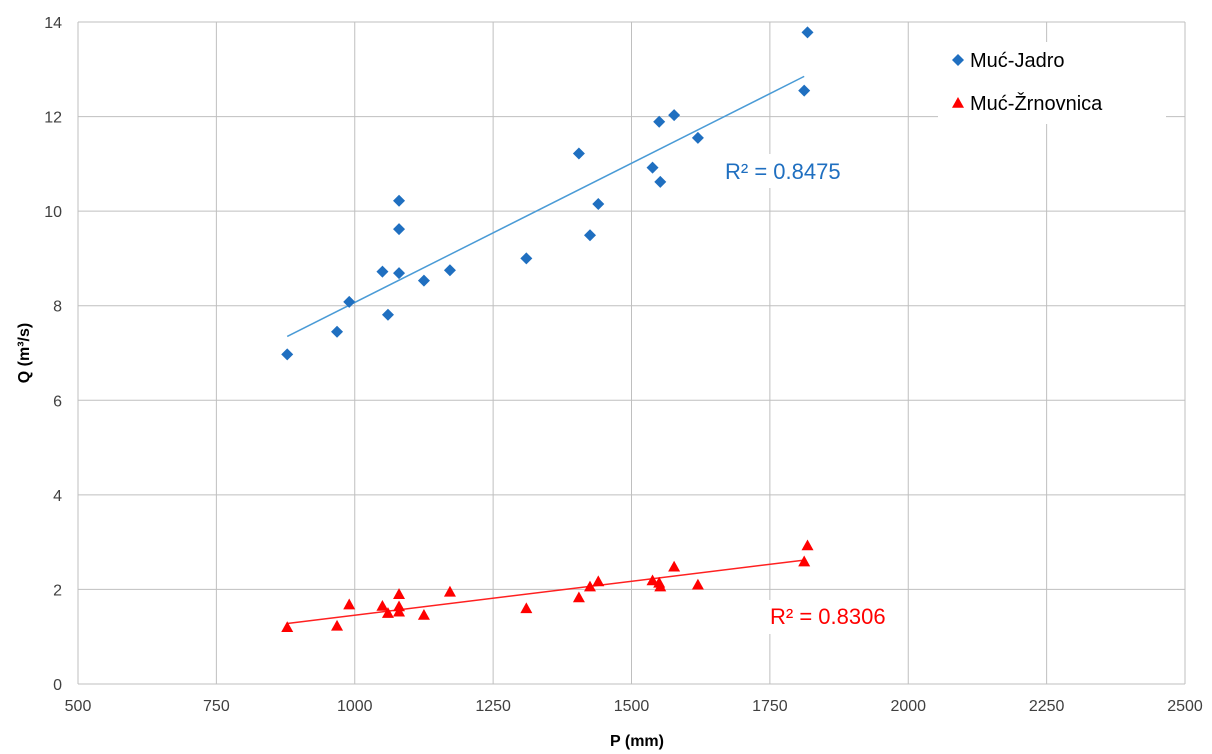  What do you see at coordinates (1017, 61) in the screenshot?
I see `legend-label-jadro: Muć-Jadro` at bounding box center [1017, 61].